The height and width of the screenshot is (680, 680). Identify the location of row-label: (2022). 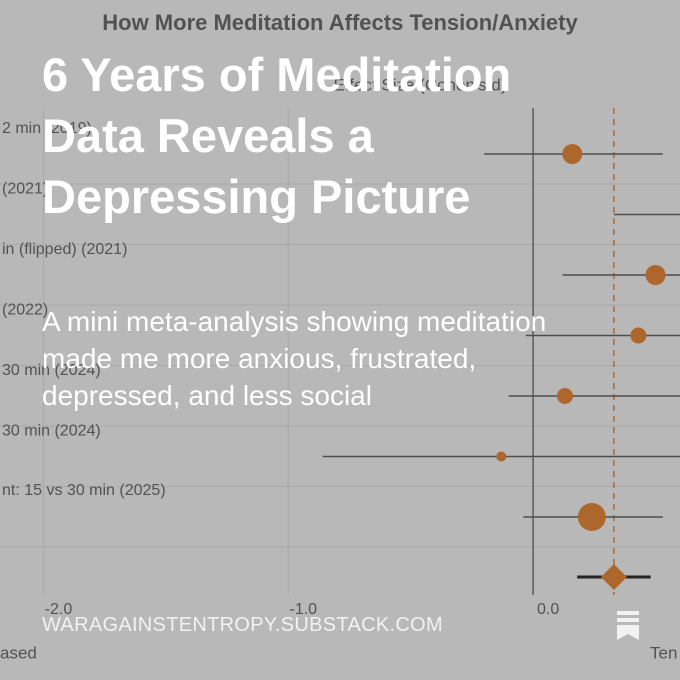
(25, 310).